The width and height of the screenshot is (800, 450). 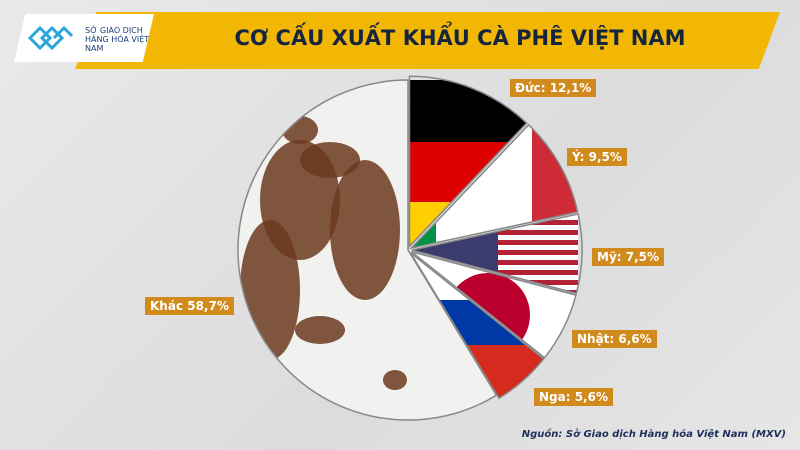 What do you see at coordinates (614, 339) in the screenshot?
I see `label-nhat: Nhật: 6,6%` at bounding box center [614, 339].